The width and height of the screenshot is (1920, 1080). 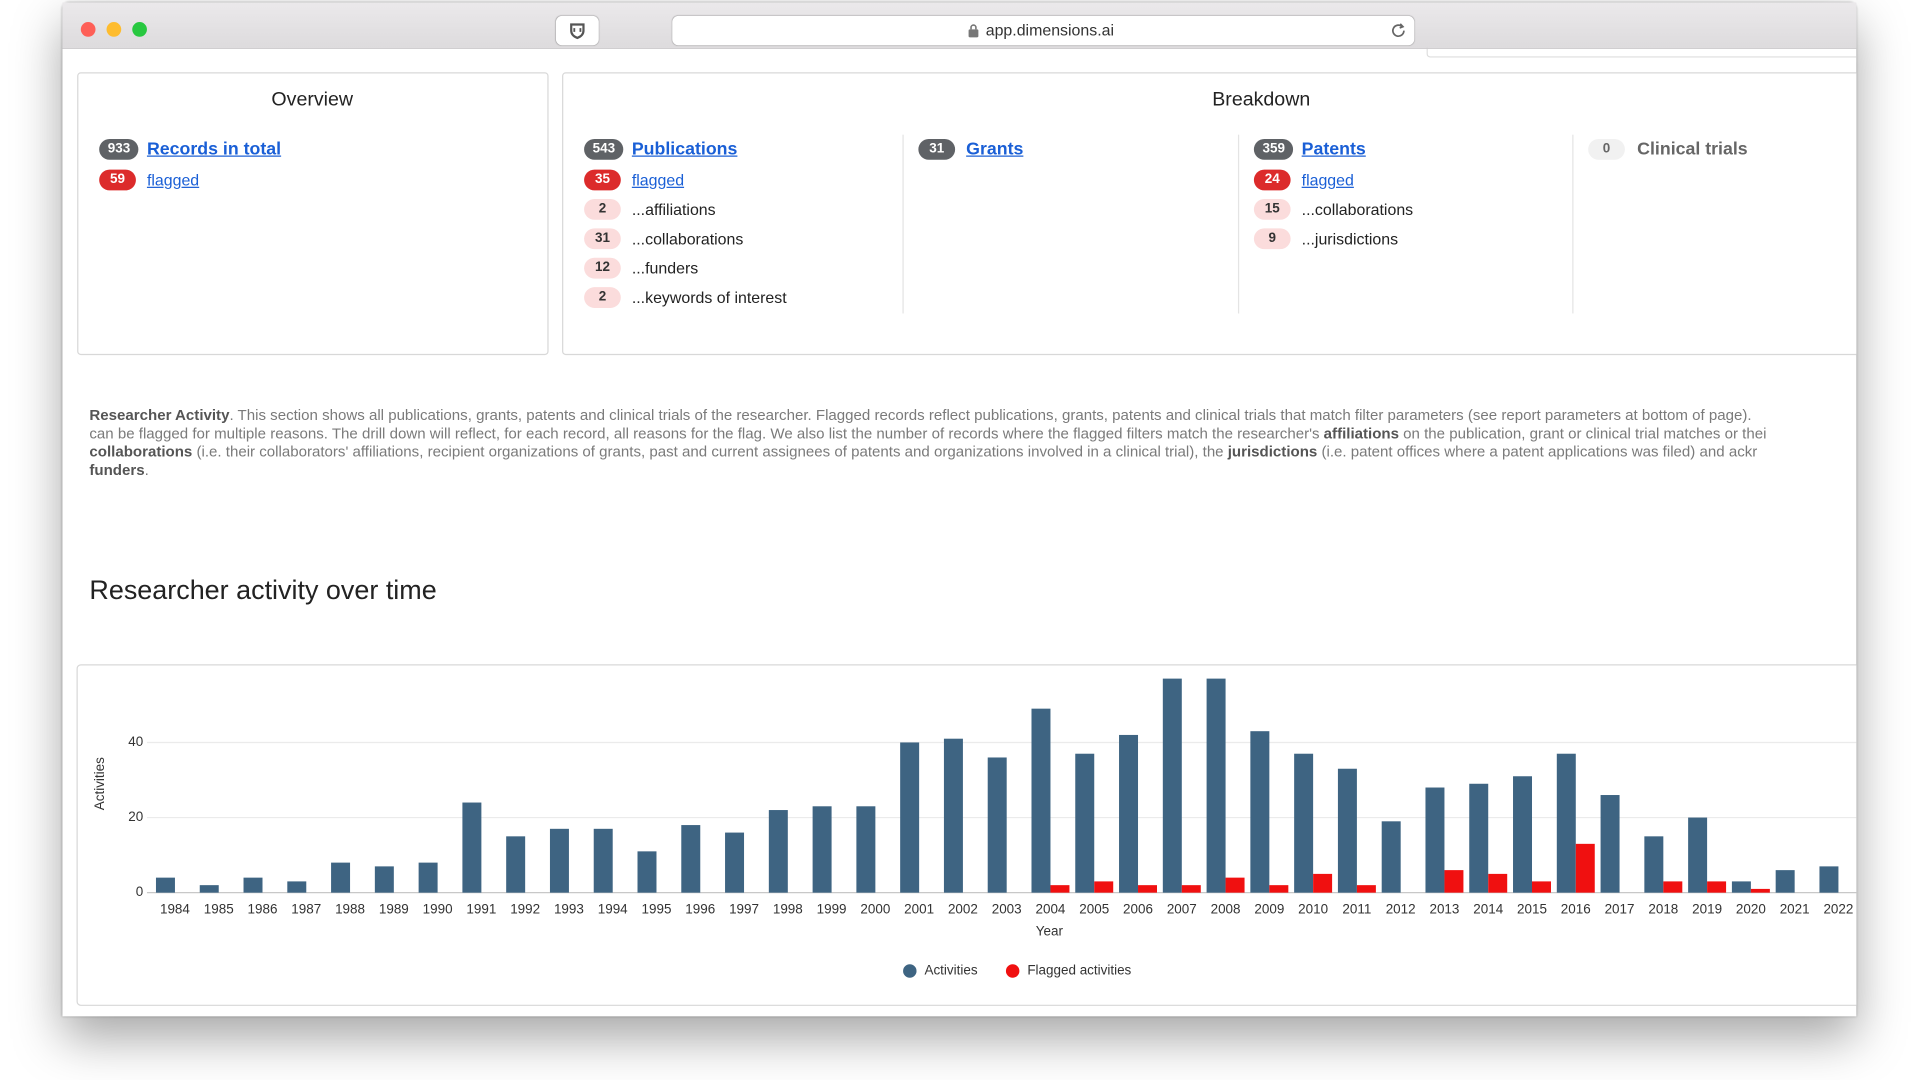 What do you see at coordinates (135, 816) in the screenshot?
I see `y-tick-label: 20` at bounding box center [135, 816].